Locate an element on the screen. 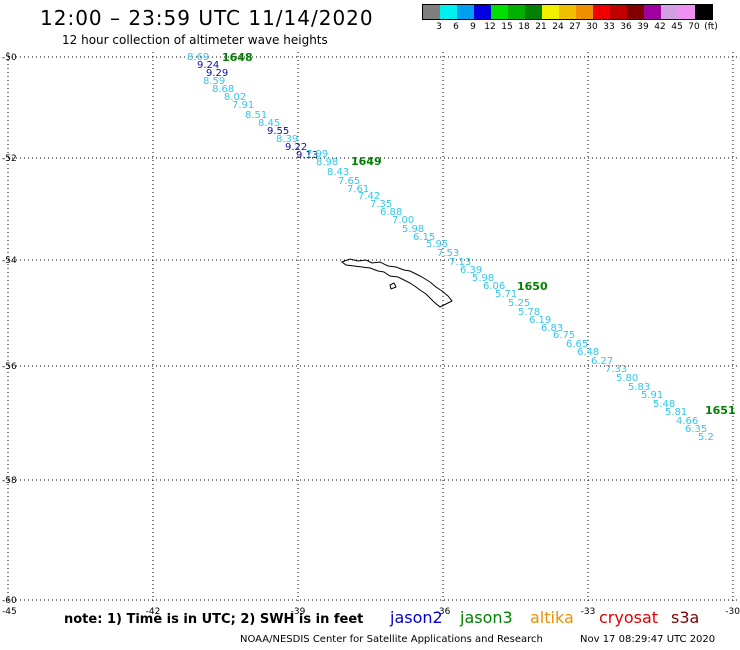 This screenshot has height=650, width=740. wave-height-value: 9.24 is located at coordinates (208, 65).